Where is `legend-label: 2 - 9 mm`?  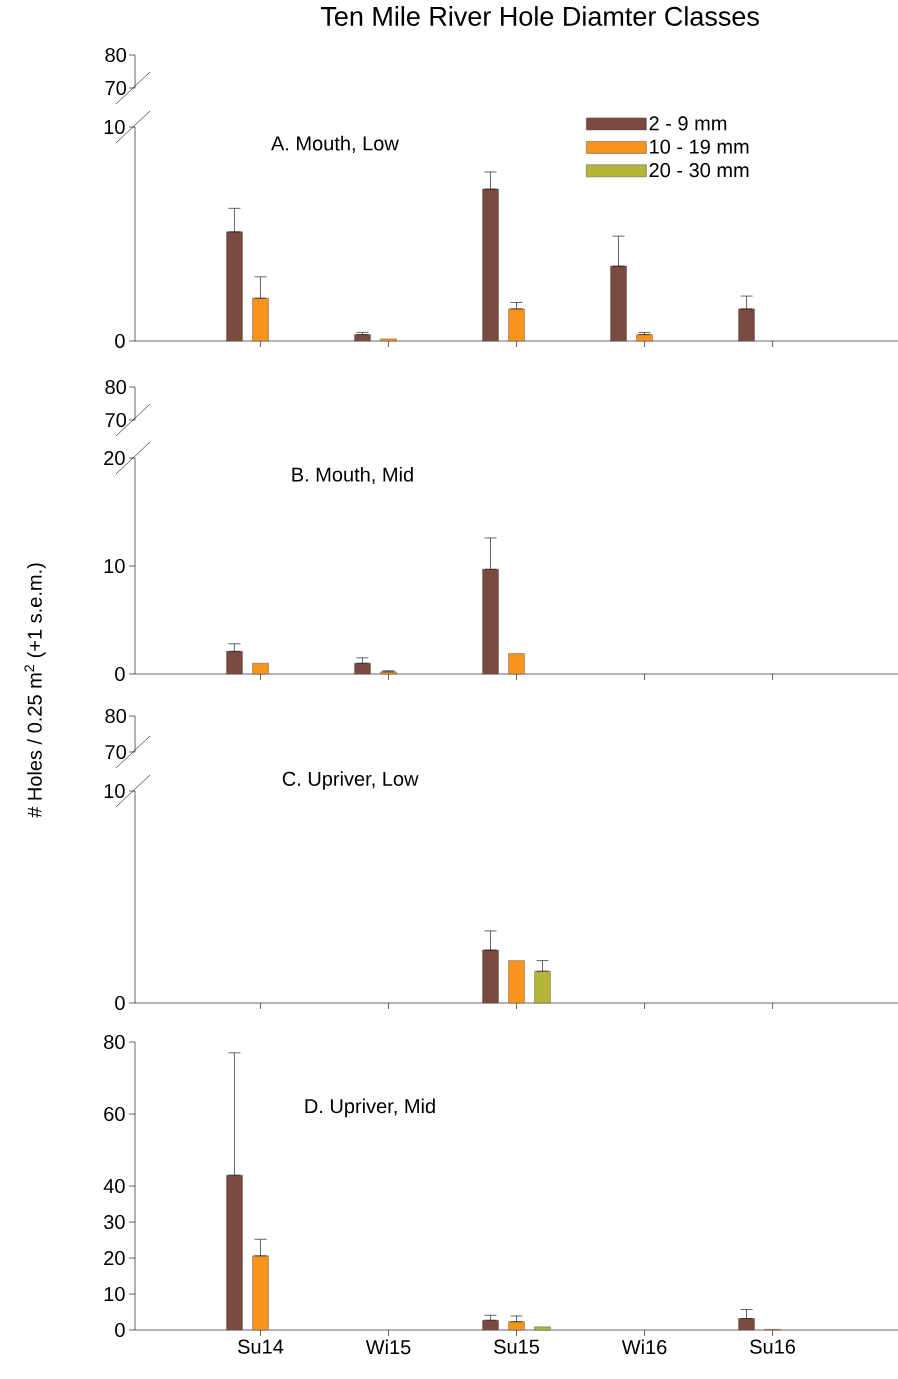 legend-label: 2 - 9 mm is located at coordinates (687, 123).